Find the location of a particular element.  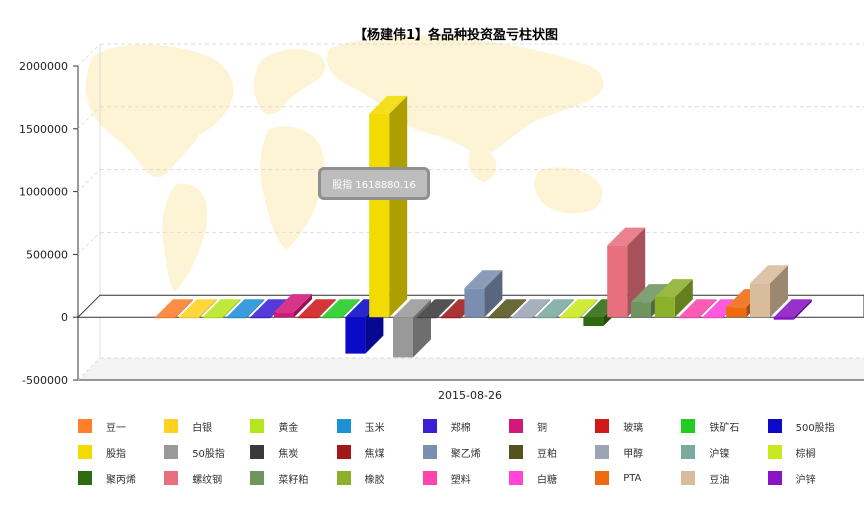

legend-item: 豆油 is located at coordinates (705, 478).